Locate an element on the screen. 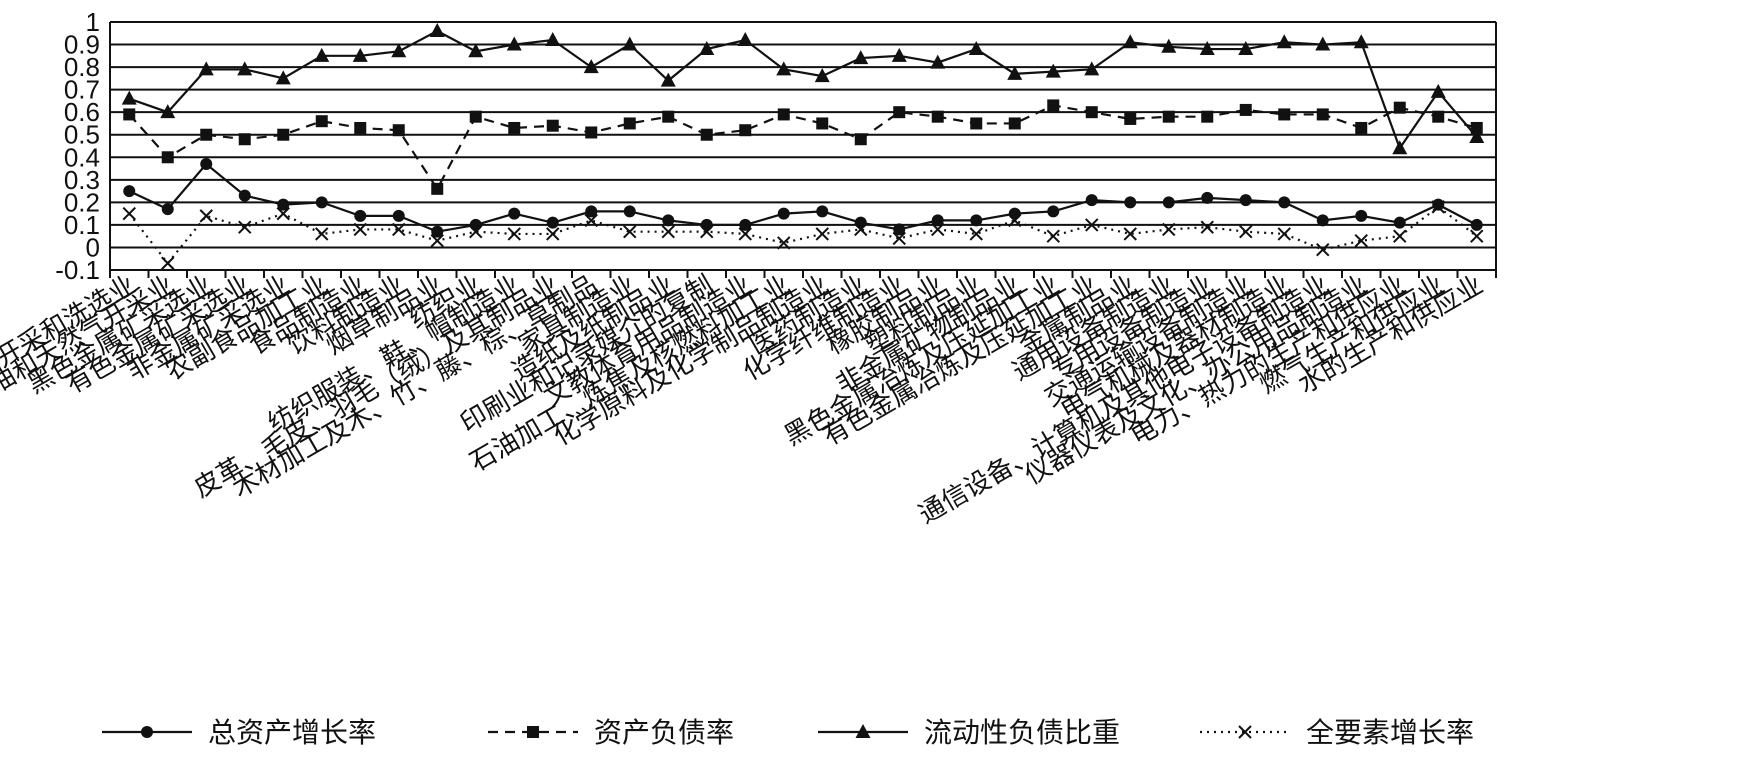 The width and height of the screenshot is (1764, 774). legend-item: 总资产增长率 is located at coordinates (239, 732).